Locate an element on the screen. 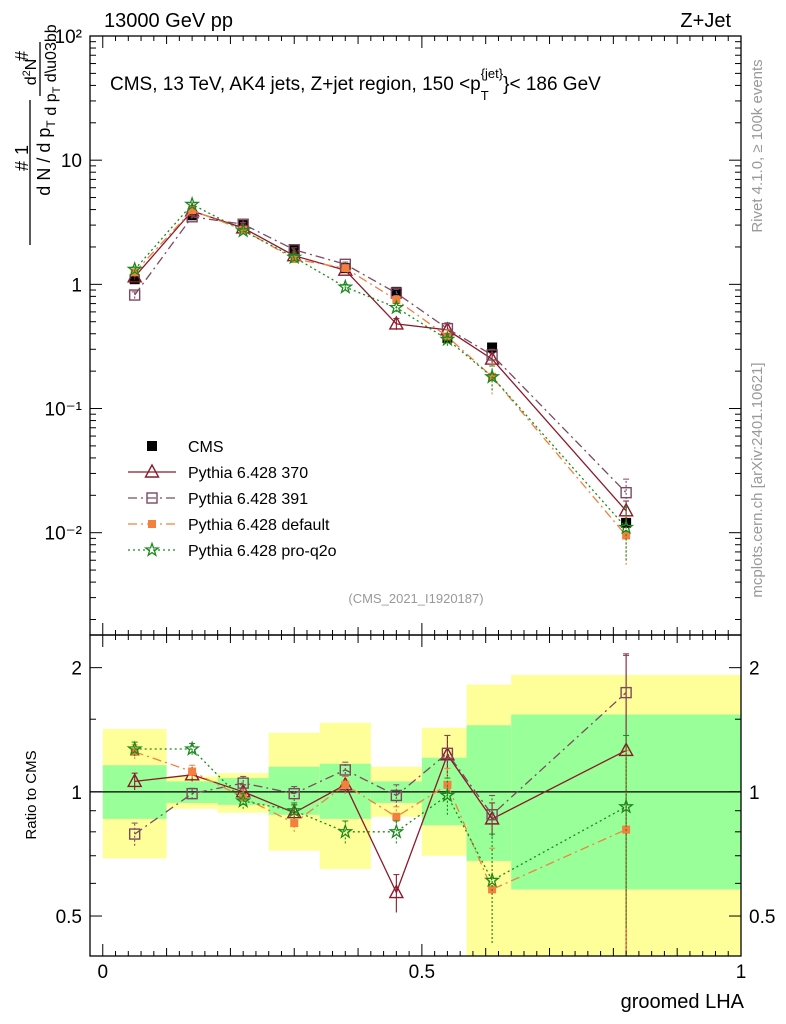 The height and width of the screenshot is (1024, 786). main-ytick-label-0: 10⁻² is located at coordinates (64, 534).